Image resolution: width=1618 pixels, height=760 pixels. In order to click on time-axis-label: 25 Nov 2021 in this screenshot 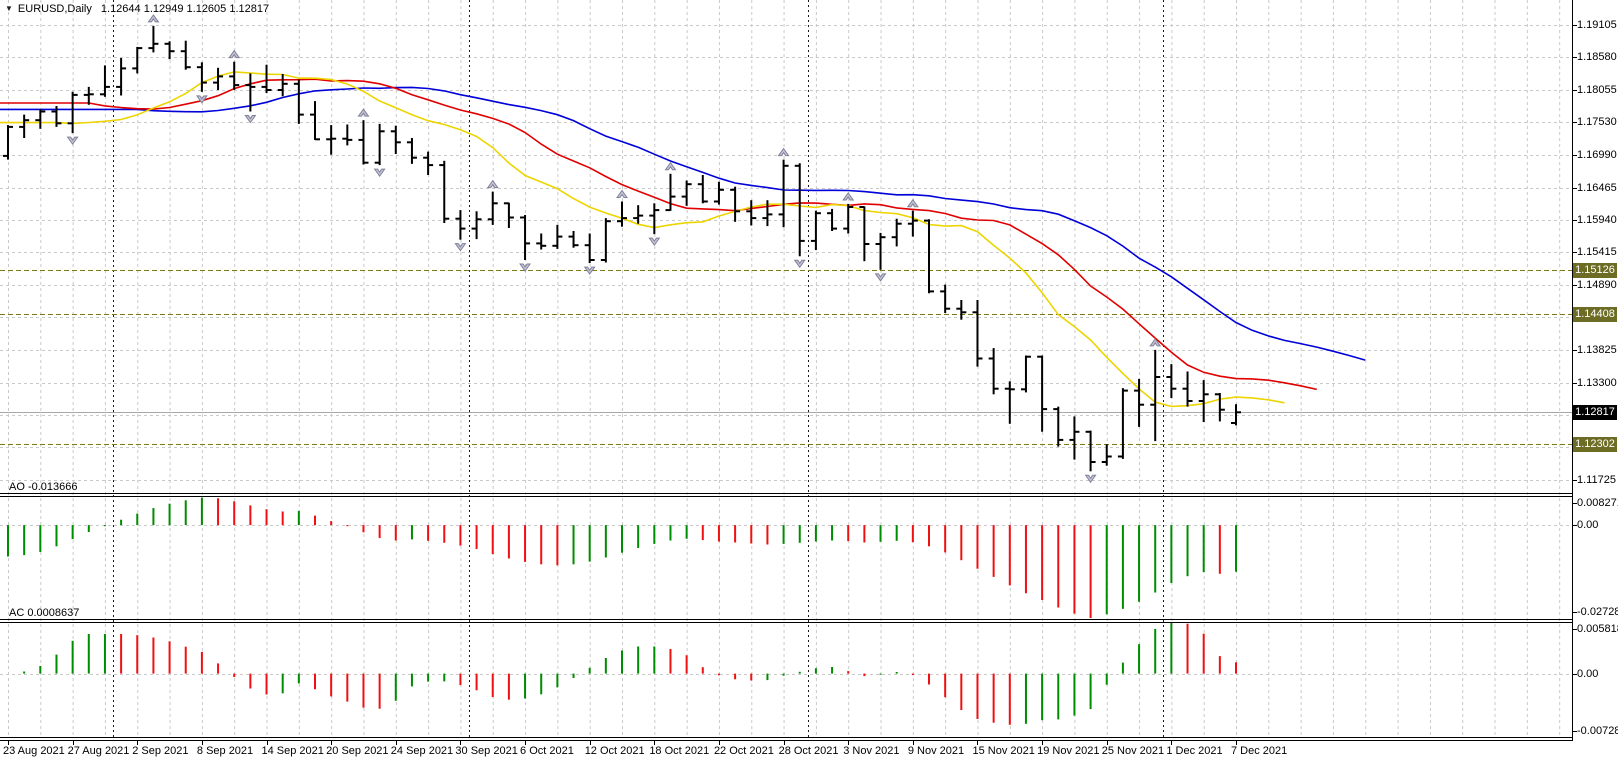, I will do `click(1133, 751)`.